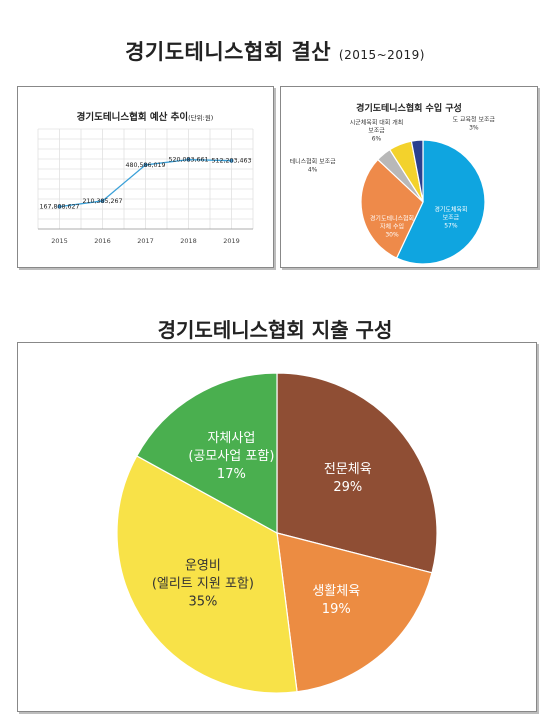  Describe the element at coordinates (451, 225) in the screenshot. I see `income-slice-pct: 57%` at that location.